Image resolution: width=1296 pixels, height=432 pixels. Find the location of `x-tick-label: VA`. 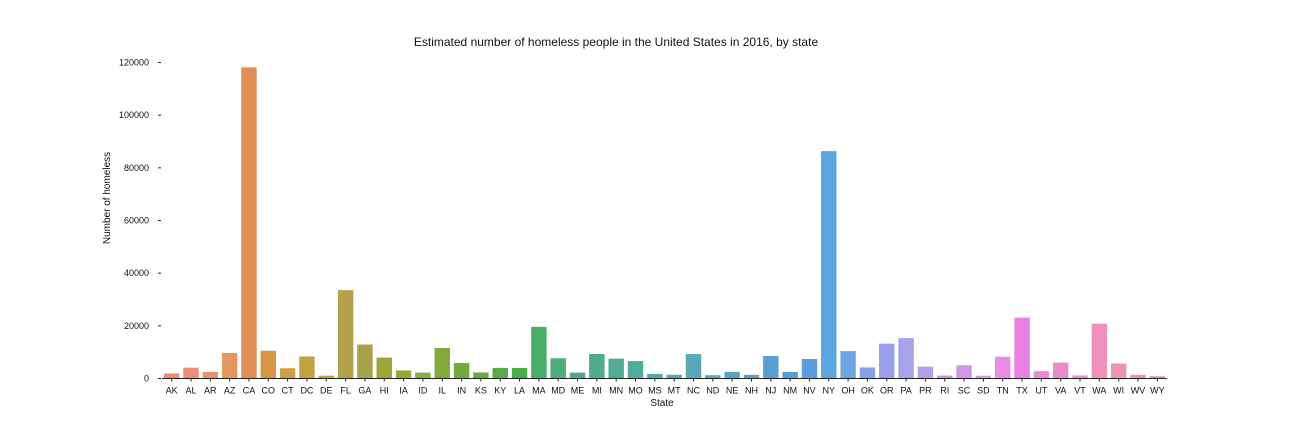

x-tick-label: VA is located at coordinates (1060, 391).